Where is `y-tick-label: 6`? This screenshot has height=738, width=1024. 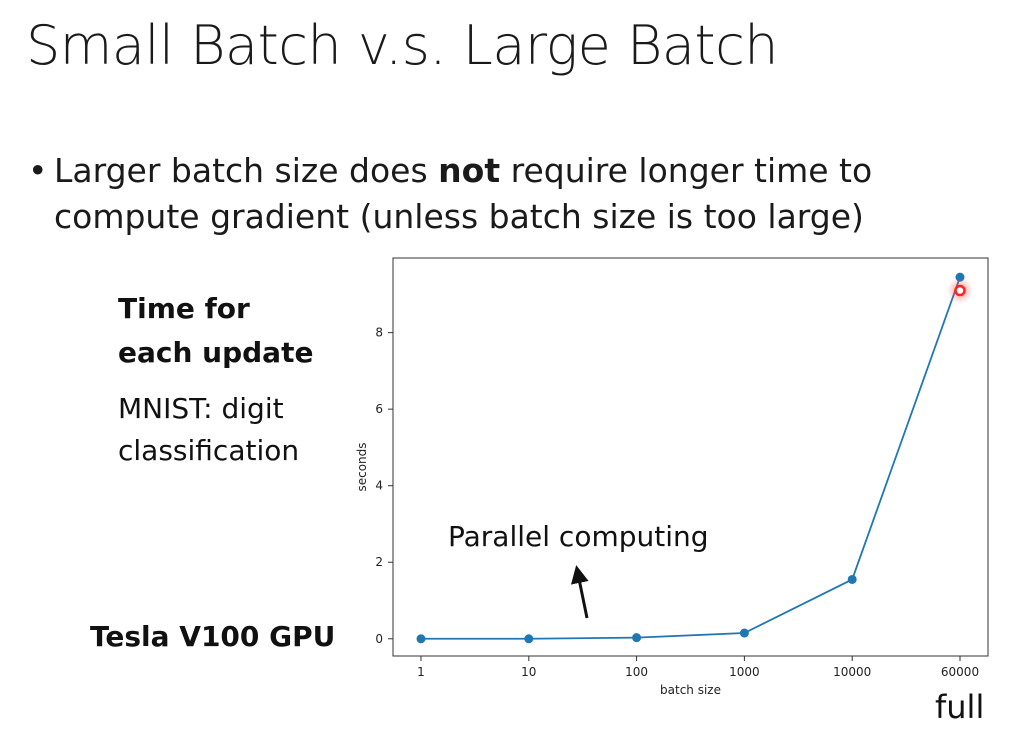 y-tick-label: 6 is located at coordinates (379, 409).